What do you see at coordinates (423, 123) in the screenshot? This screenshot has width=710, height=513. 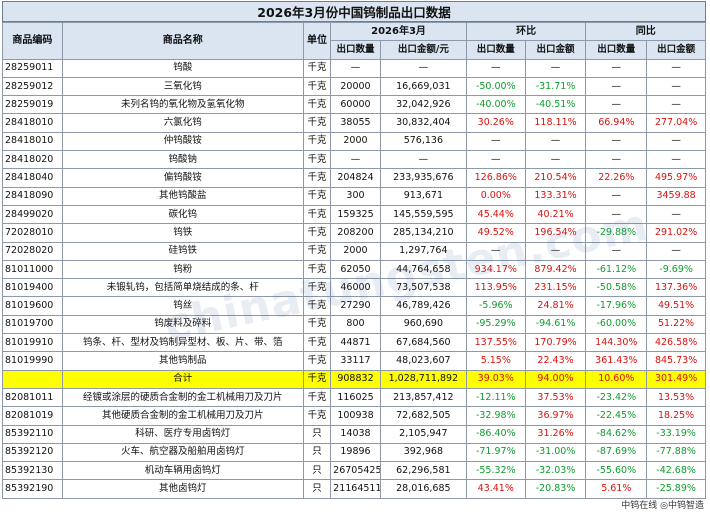 I see `cell-amount: 30,832,404` at bounding box center [423, 123].